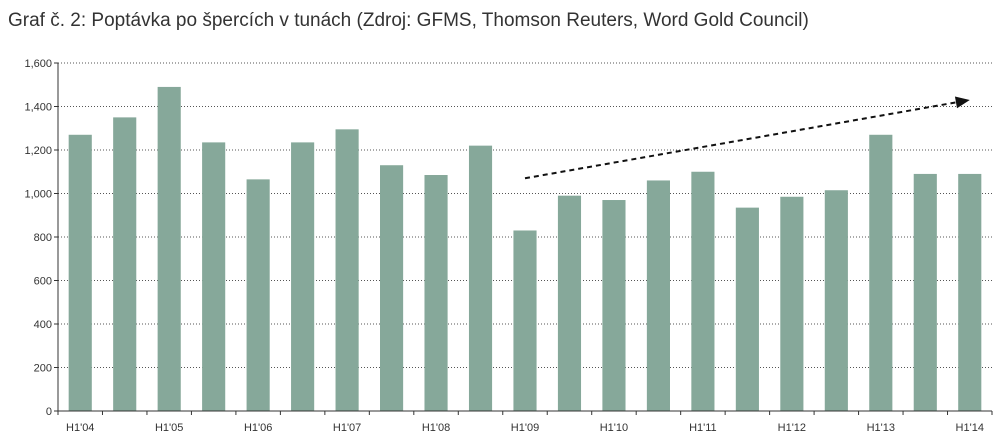  I want to click on y-tick-label: 600, so click(43, 282).